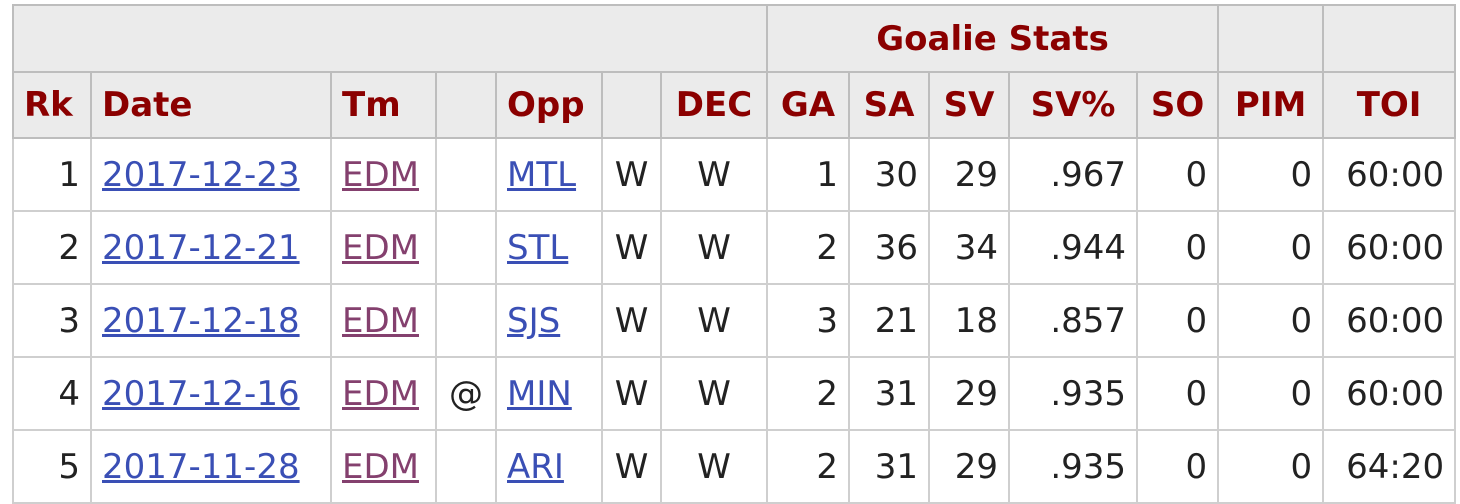  I want to click on cell-svpct: .857, so click(1073, 320).